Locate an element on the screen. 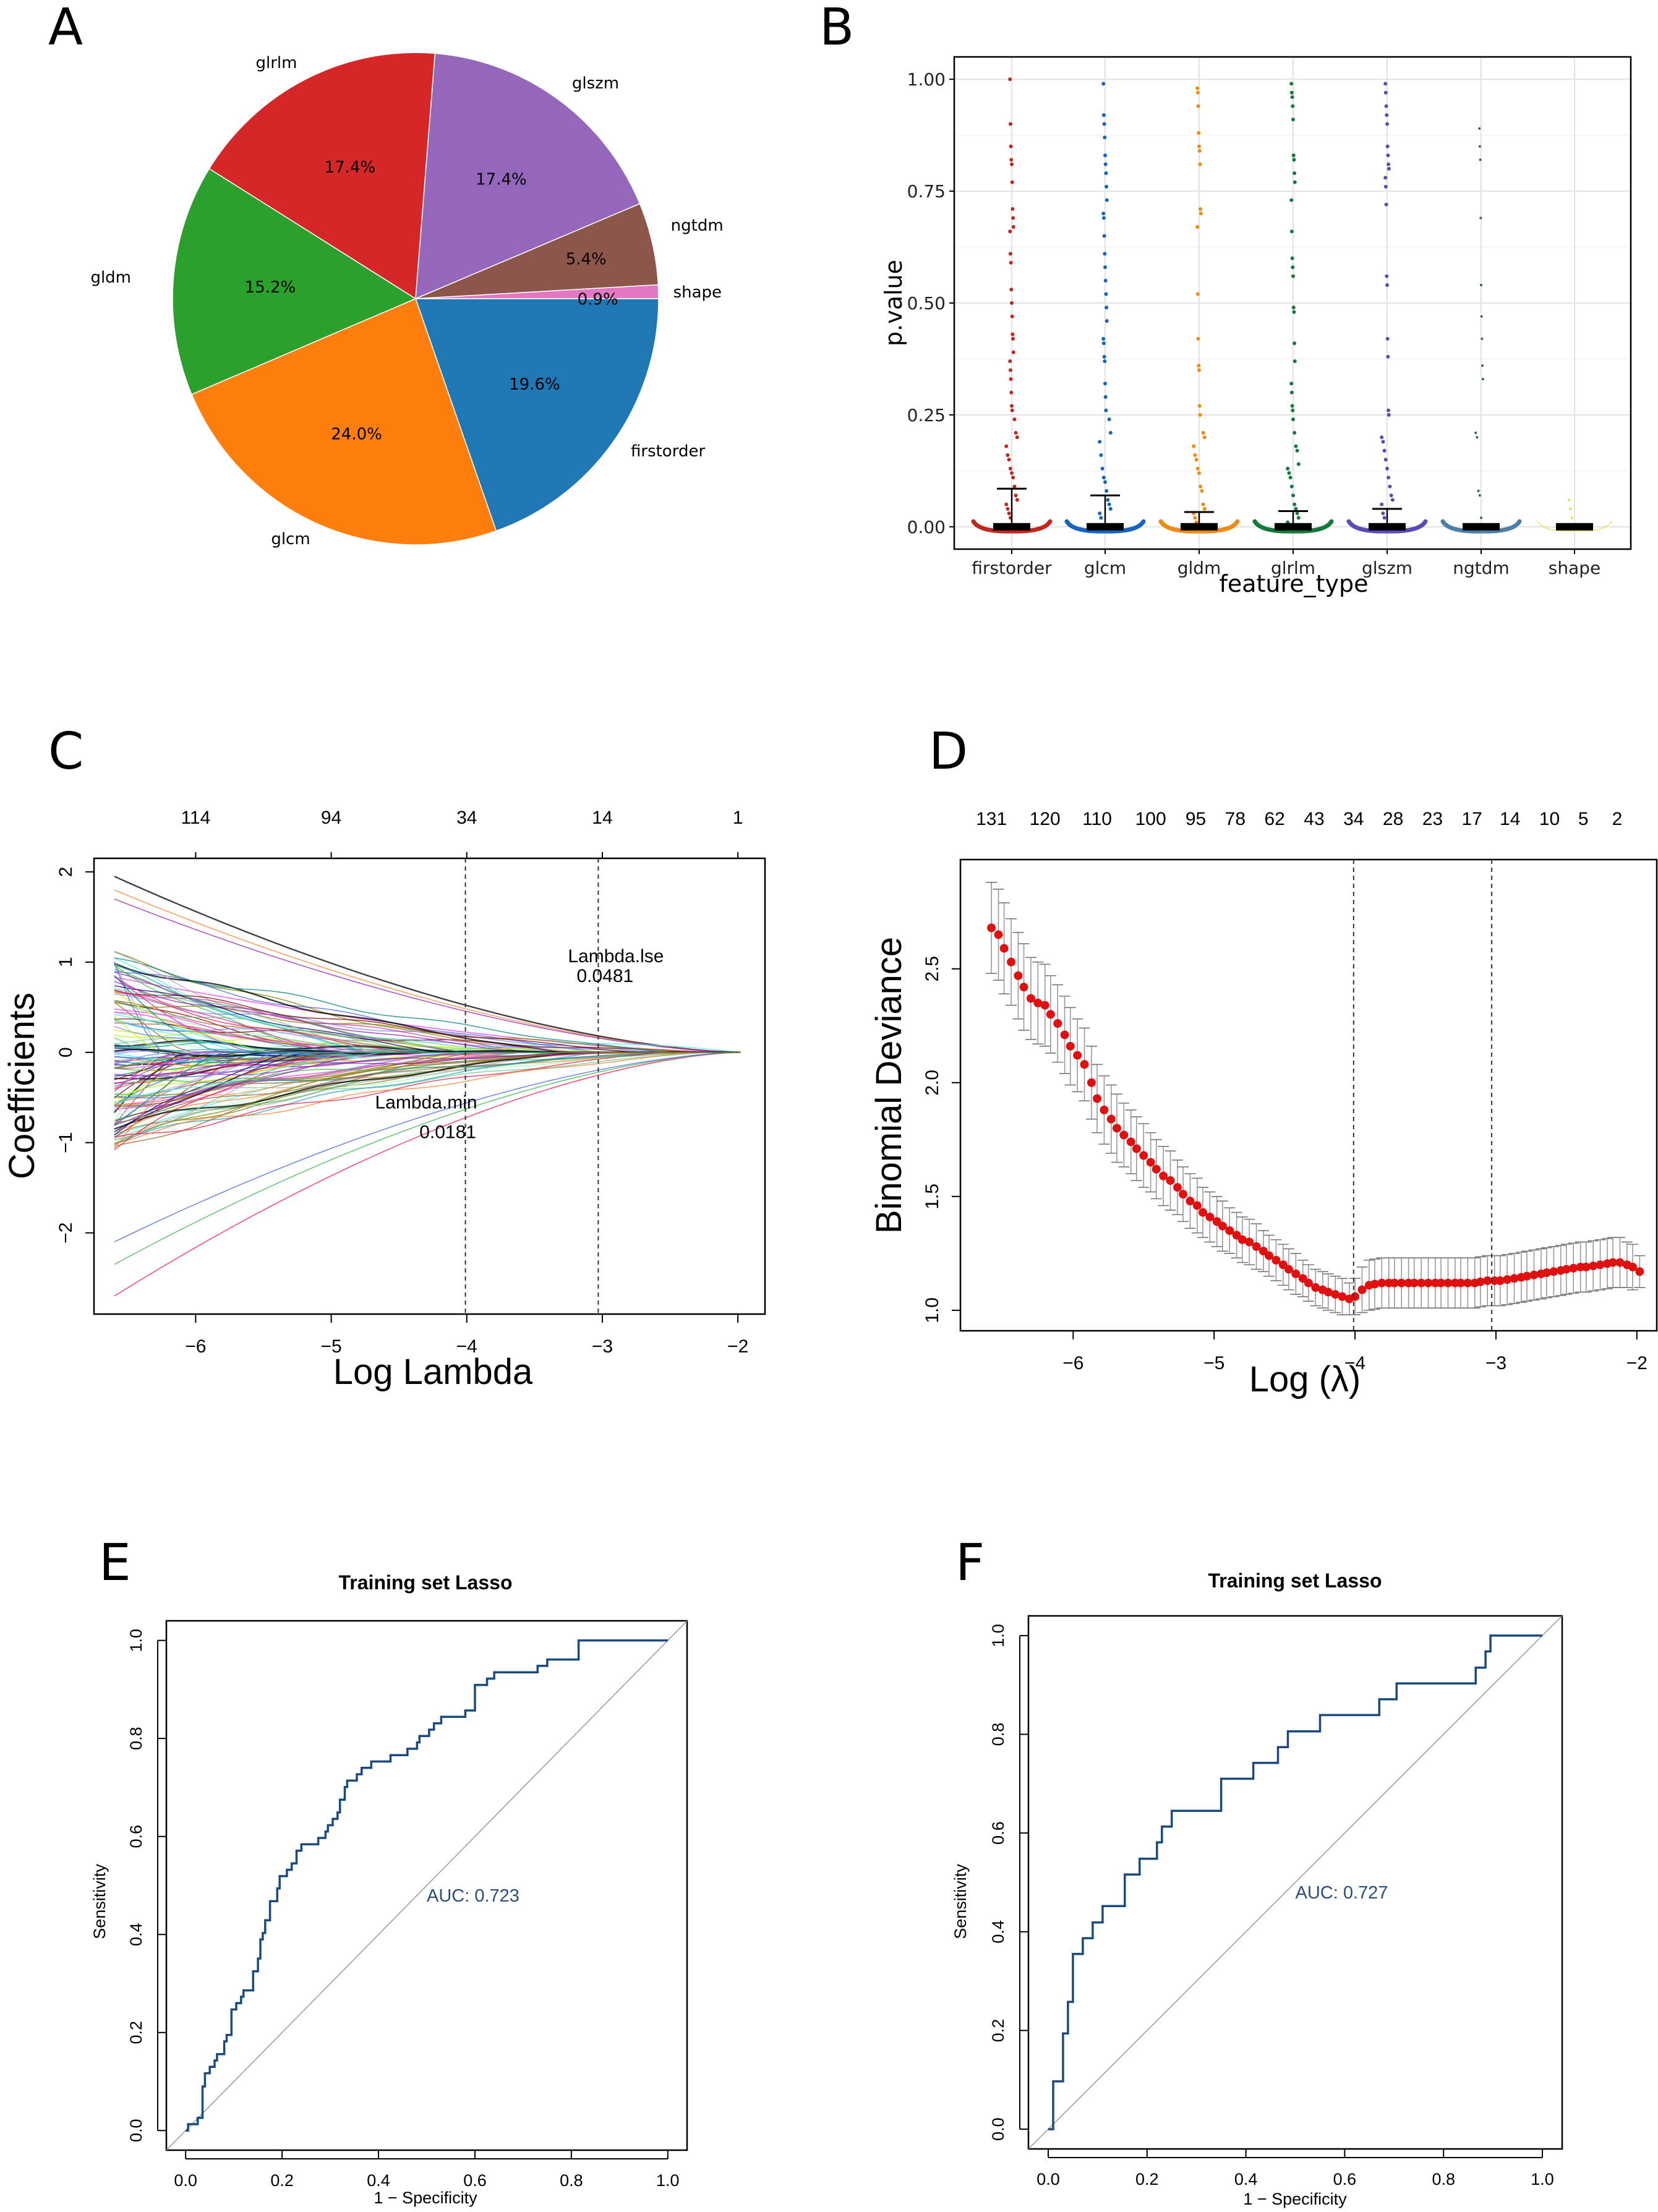 This screenshot has width=1658, height=2212. top-axis-label: 62 is located at coordinates (1274, 819).